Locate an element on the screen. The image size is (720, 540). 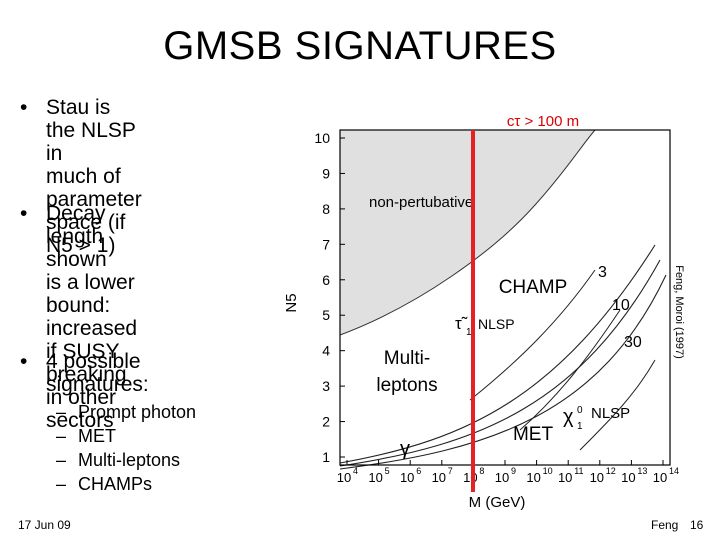
bullet-line: breaking in other is located at coordinates (86, 386).